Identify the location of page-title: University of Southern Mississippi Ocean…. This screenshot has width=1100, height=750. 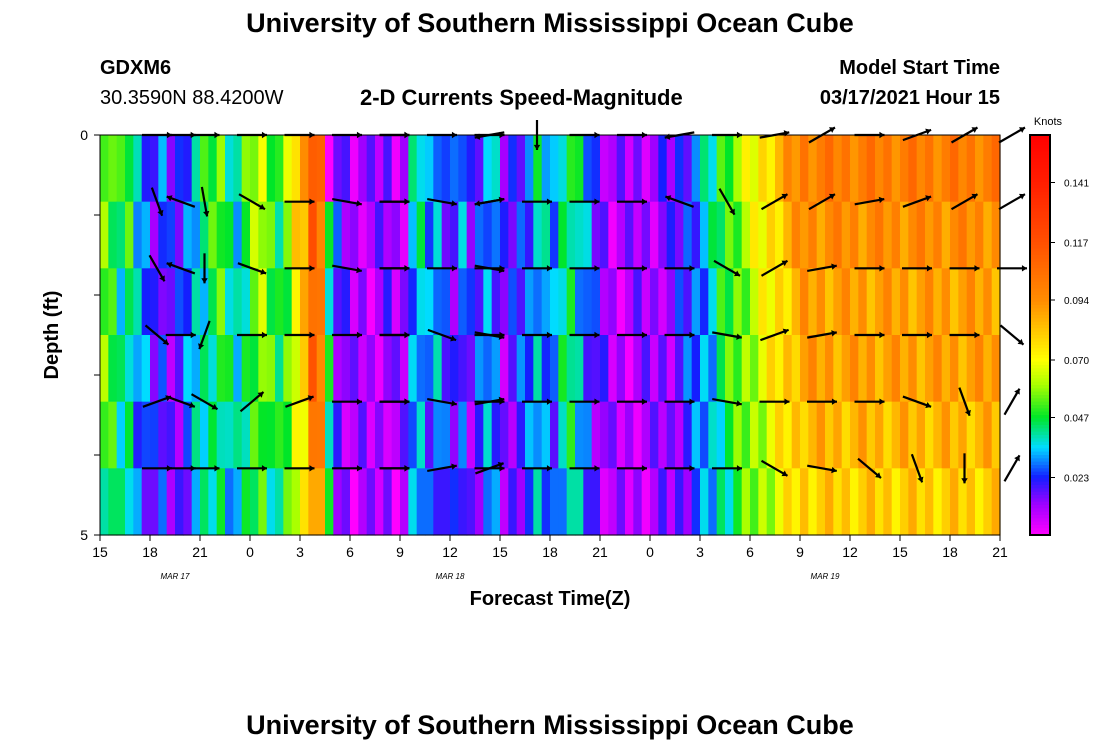
(550, 23).